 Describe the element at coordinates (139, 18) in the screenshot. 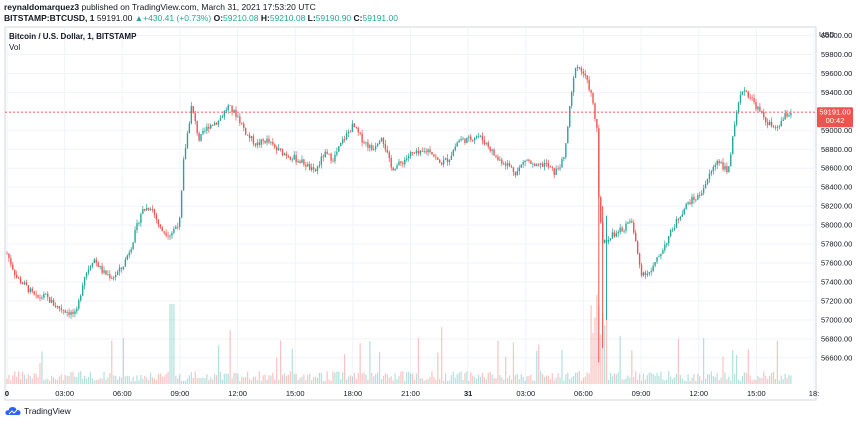

I see `change-up-icon: ▲` at that location.